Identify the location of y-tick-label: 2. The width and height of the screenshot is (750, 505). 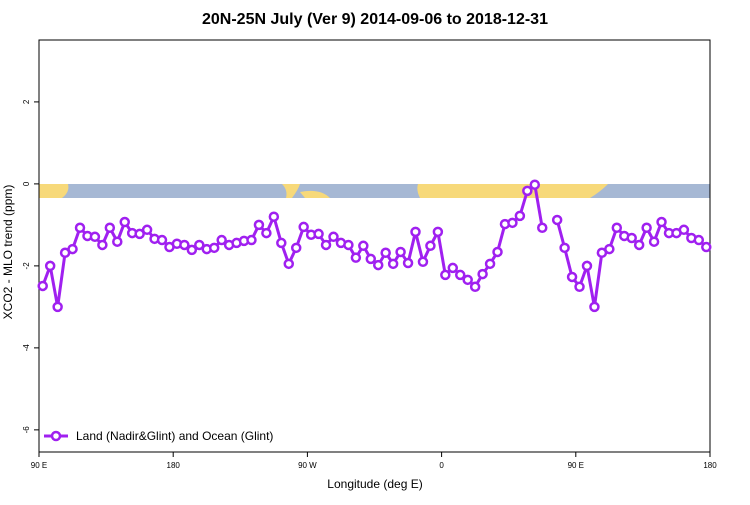
(26, 101).